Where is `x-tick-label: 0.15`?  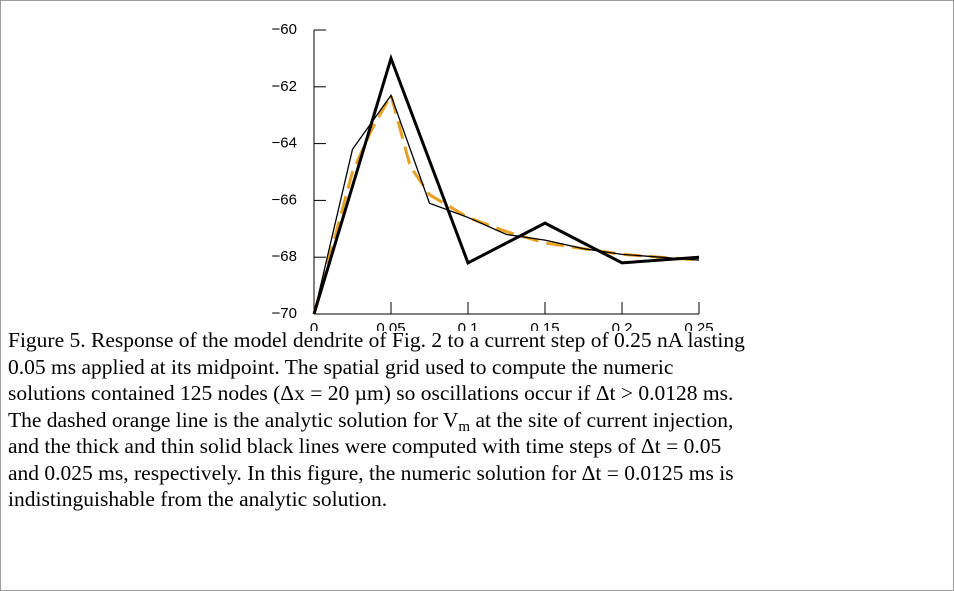 x-tick-label: 0.15 is located at coordinates (544, 325).